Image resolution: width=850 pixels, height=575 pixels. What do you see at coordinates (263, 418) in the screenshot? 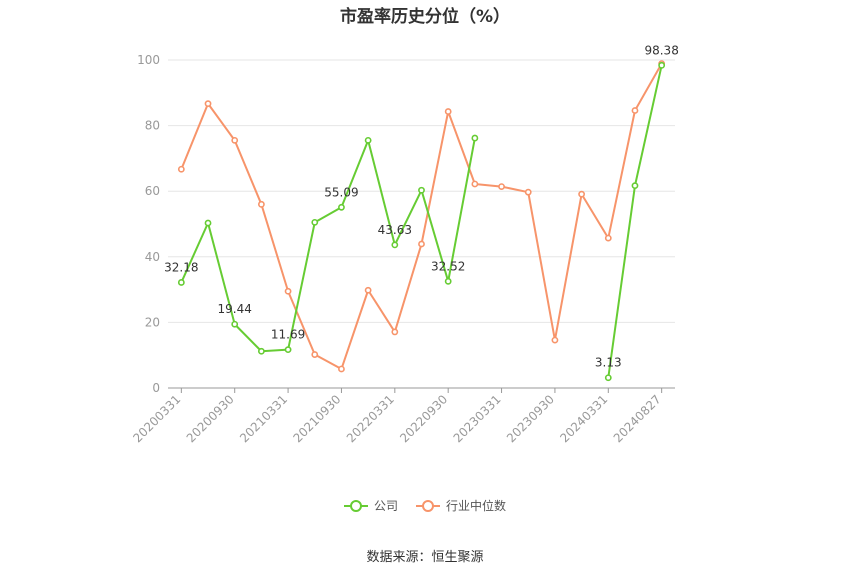
I see `x-tick-label: 20210331` at bounding box center [263, 418].